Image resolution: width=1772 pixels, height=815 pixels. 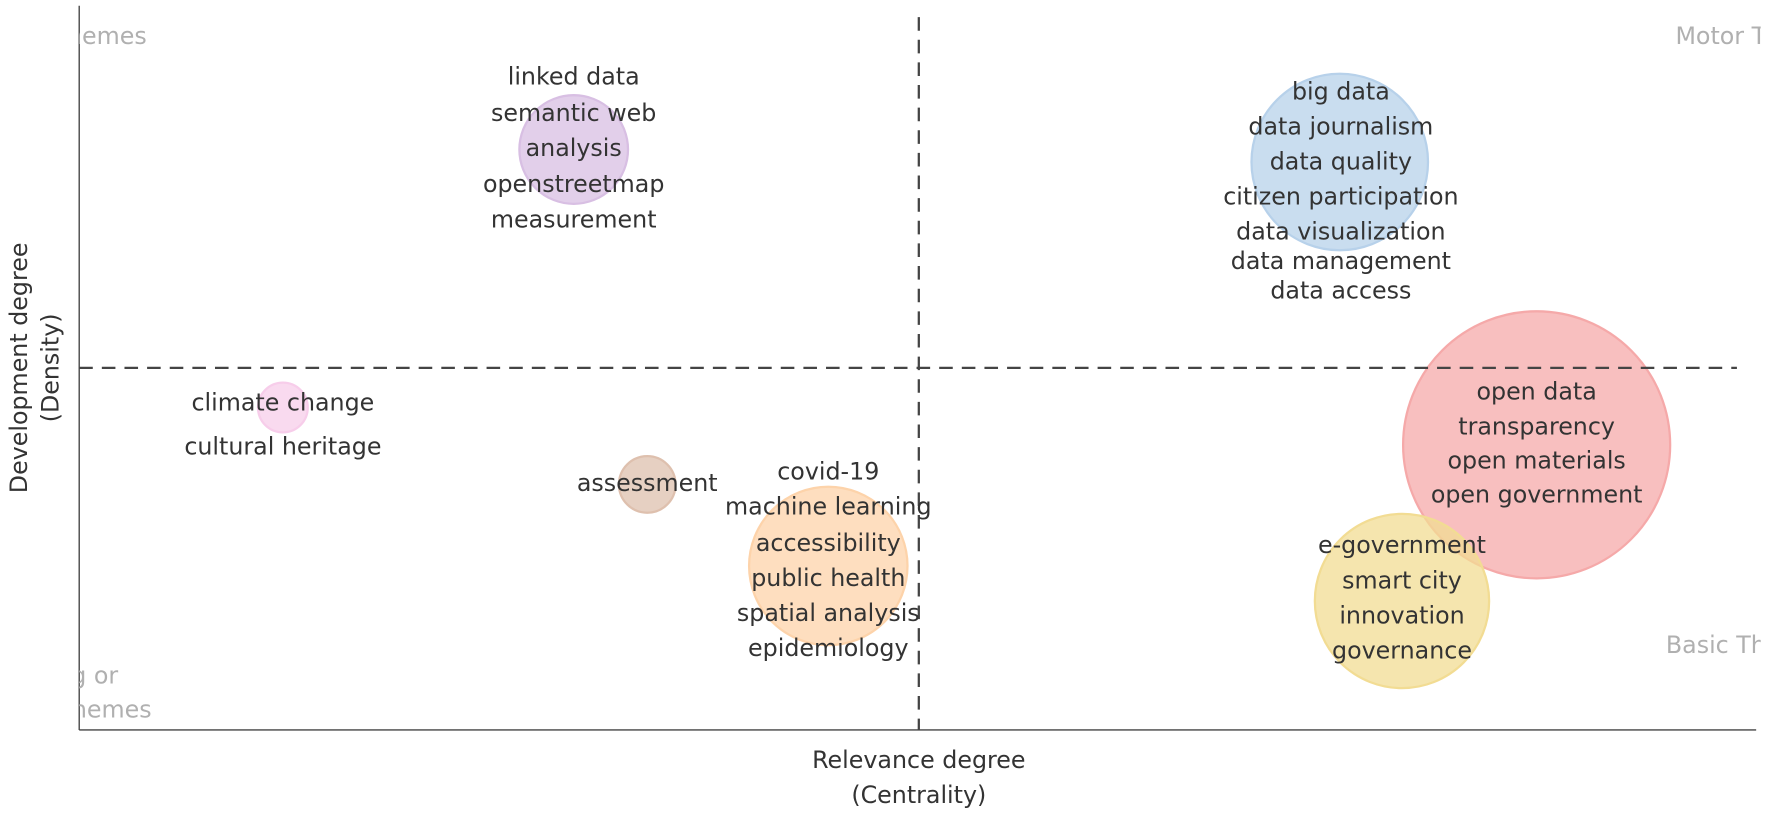 What do you see at coordinates (828, 578) in the screenshot?
I see `cluster-term: public health` at bounding box center [828, 578].